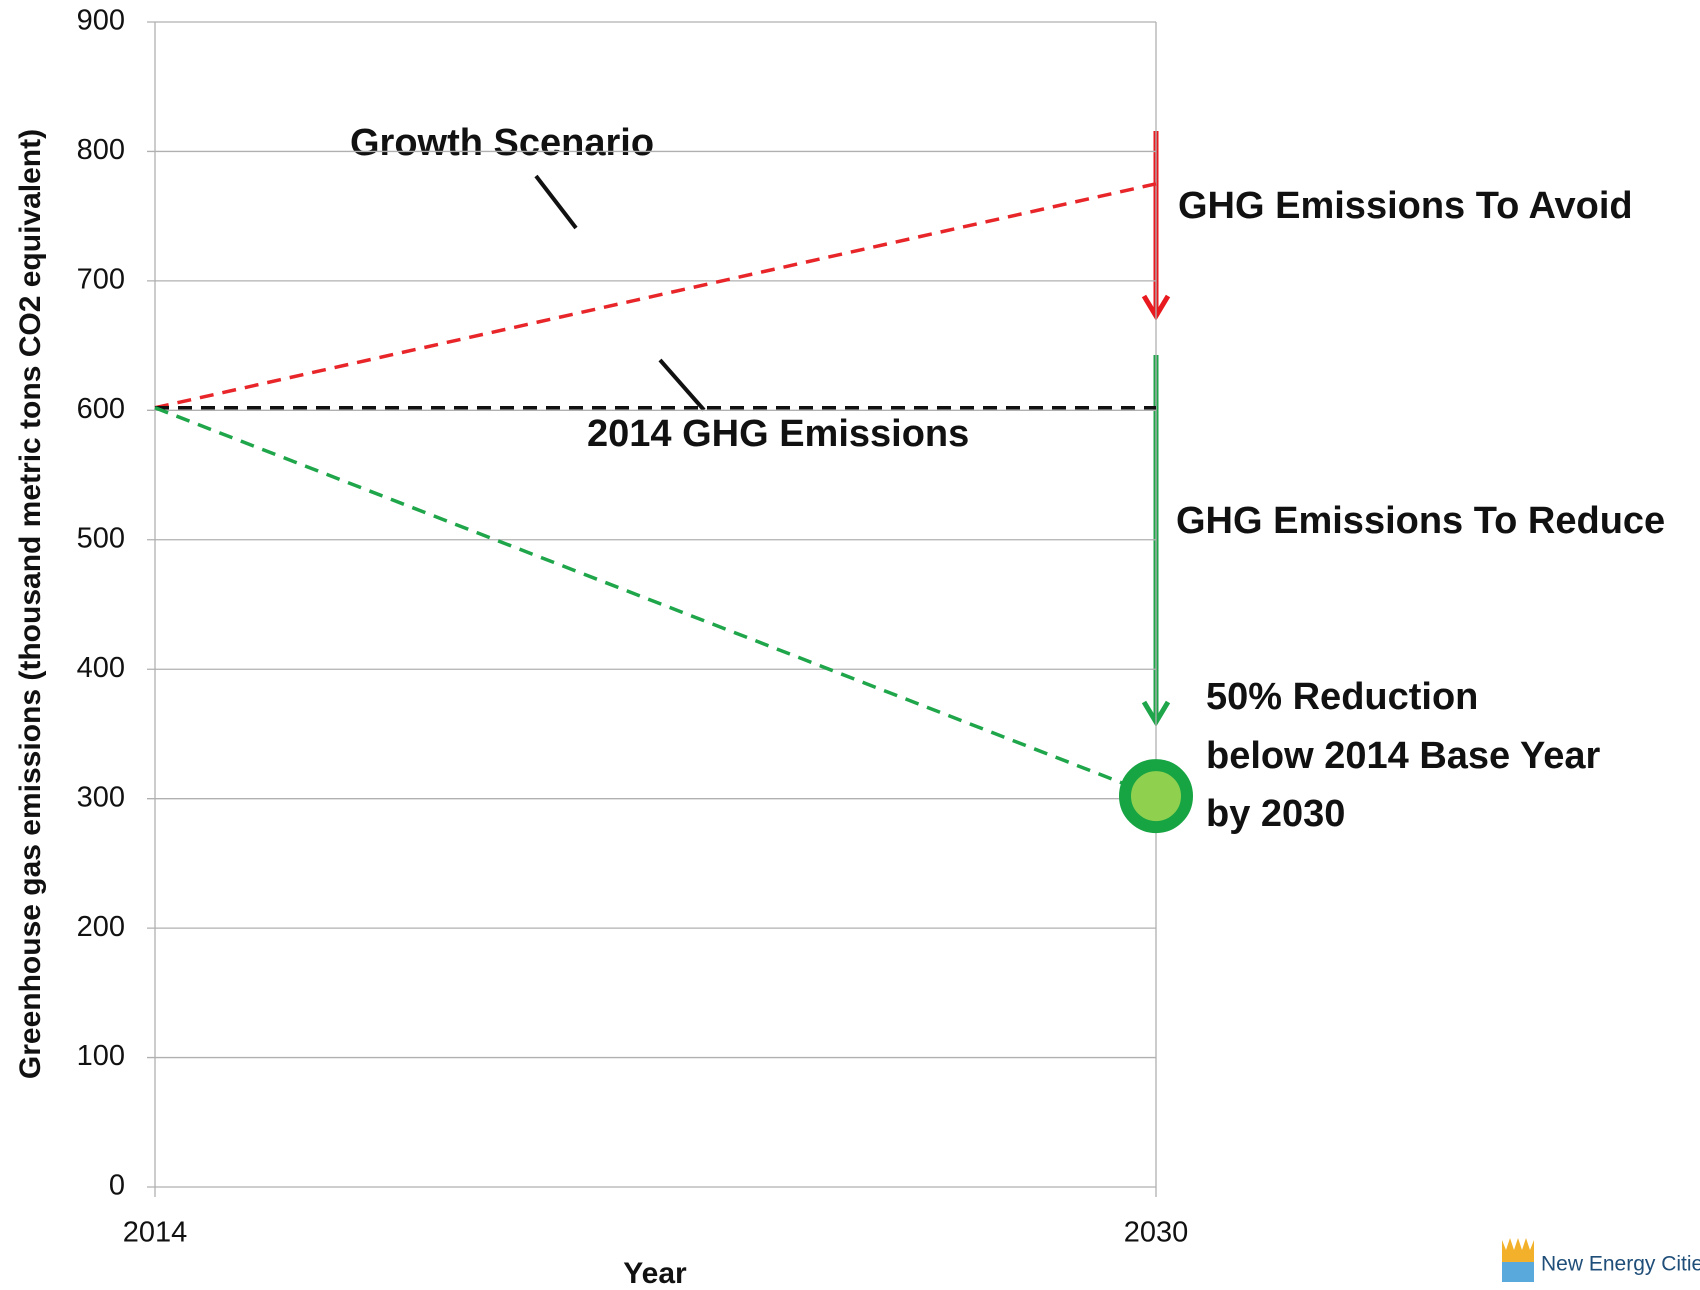  What do you see at coordinates (101, 280) in the screenshot?
I see `y-tick-label: 700` at bounding box center [101, 280].